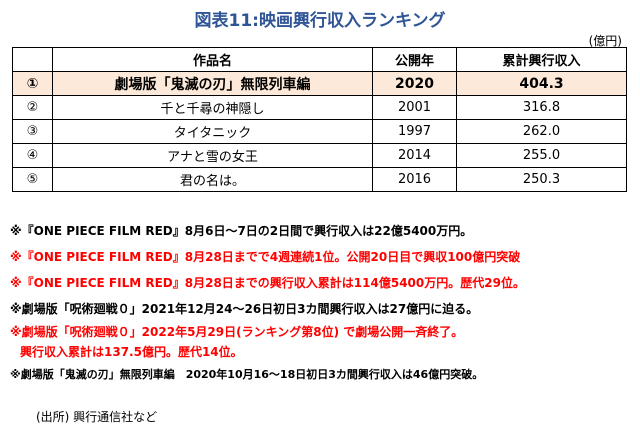 The height and width of the screenshot is (432, 640). Describe the element at coordinates (541, 59) in the screenshot. I see `header-revenue: 累計興行収入` at that location.